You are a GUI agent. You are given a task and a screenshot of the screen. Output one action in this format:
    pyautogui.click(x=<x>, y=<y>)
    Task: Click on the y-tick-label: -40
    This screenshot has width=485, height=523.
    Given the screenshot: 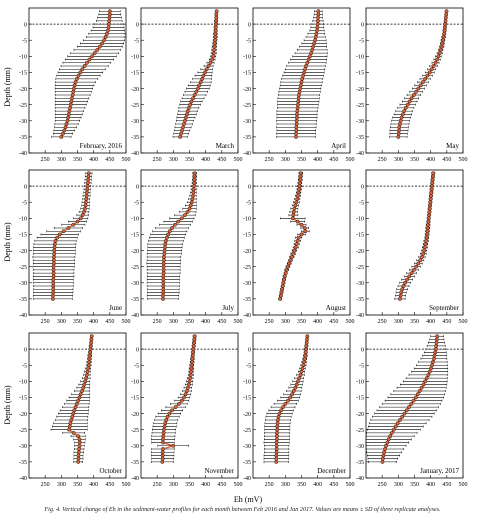 What is the action you would take?
    pyautogui.click(x=247, y=479)
    